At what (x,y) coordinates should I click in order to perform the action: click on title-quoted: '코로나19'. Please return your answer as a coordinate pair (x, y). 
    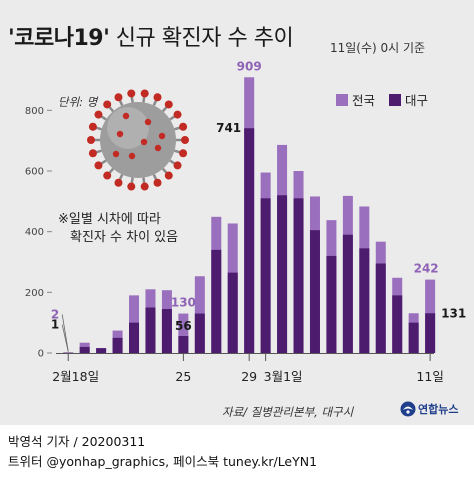
    Looking at the image, I should click on (59, 38).